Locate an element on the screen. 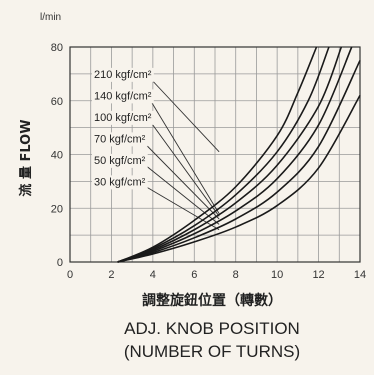 The height and width of the screenshot is (375, 374). y-tick-label: 60 is located at coordinates (57, 102).